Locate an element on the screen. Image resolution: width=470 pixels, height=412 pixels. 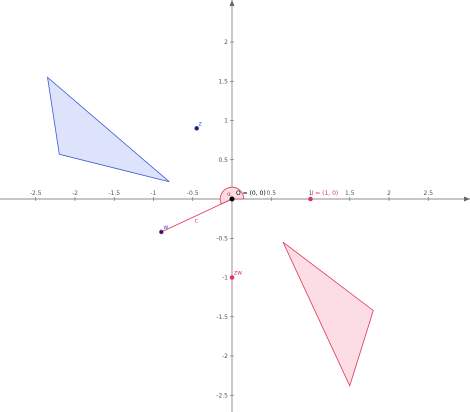
x-tick-label: -0.5 is located at coordinates (193, 193).